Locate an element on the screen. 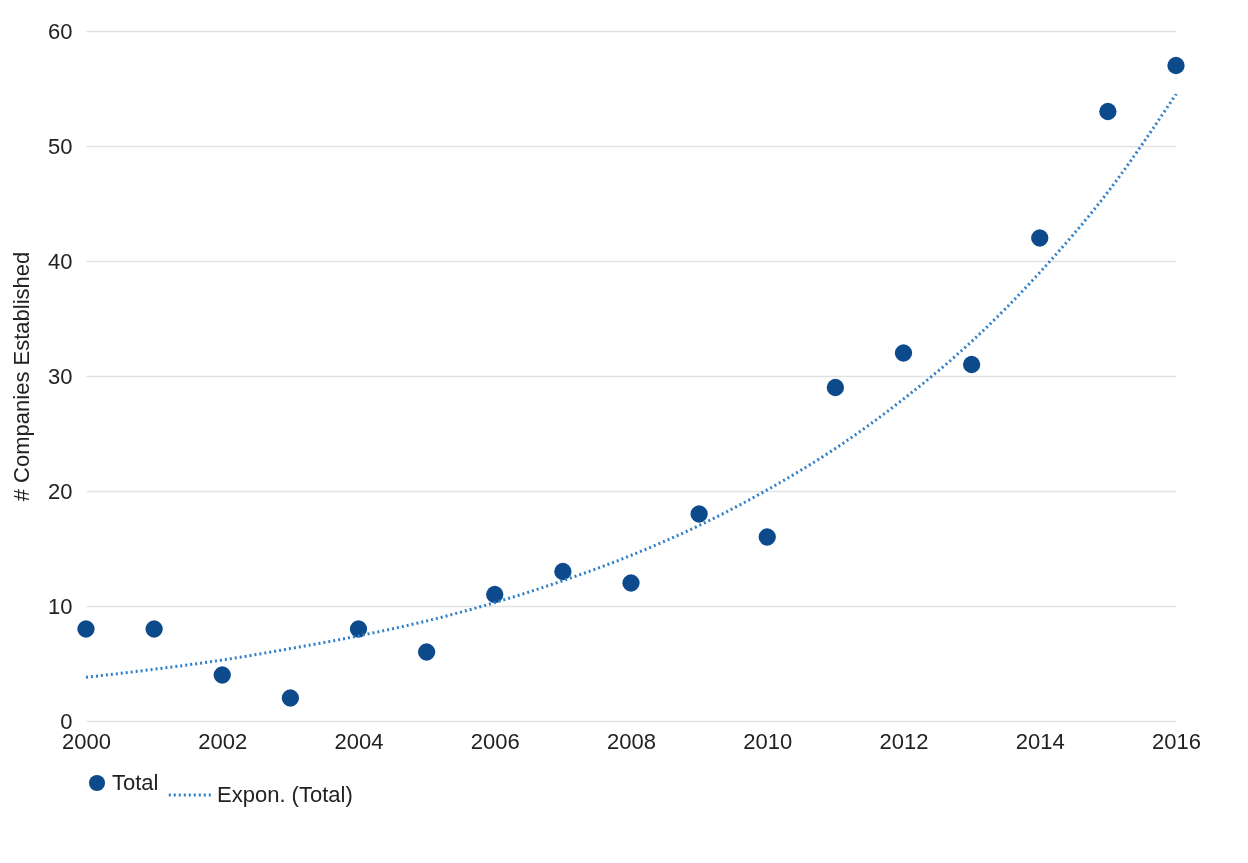  y-tick-label: 60 is located at coordinates (60, 31).